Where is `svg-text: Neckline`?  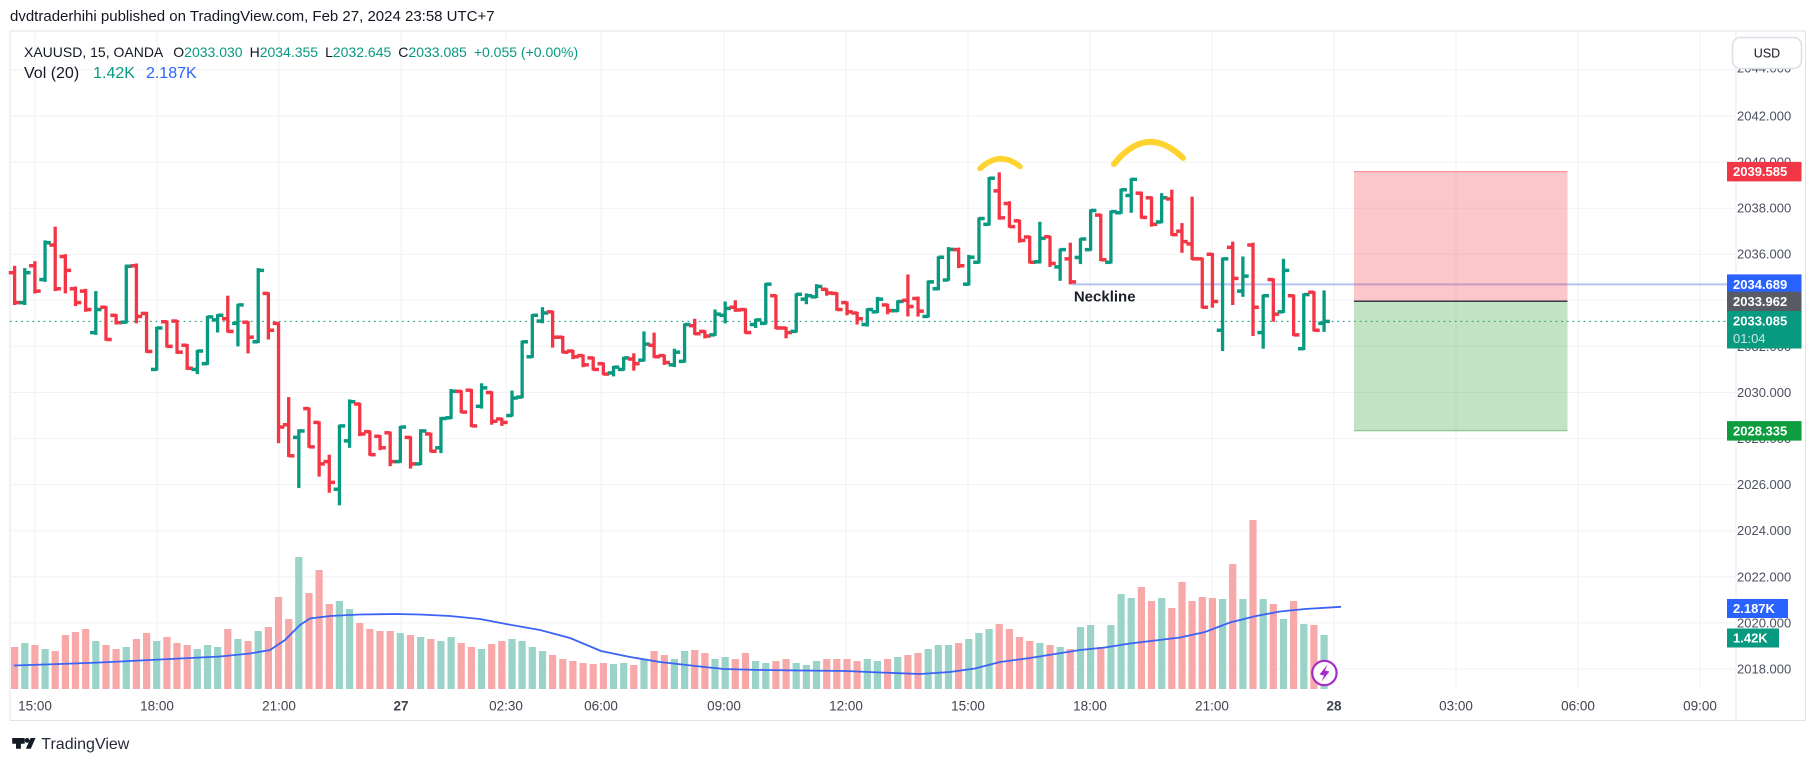
svg-text: Neckline is located at coordinates (1105, 297).